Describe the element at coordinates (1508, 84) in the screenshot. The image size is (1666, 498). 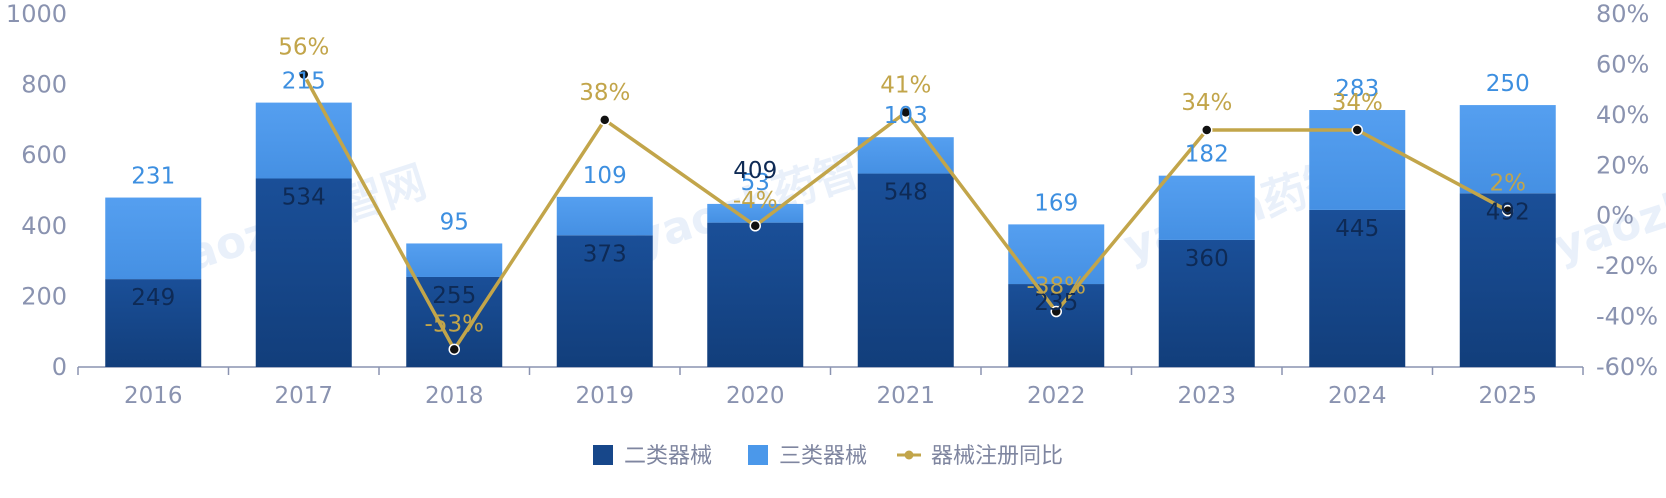
I see `data-label-class3: 250` at that location.